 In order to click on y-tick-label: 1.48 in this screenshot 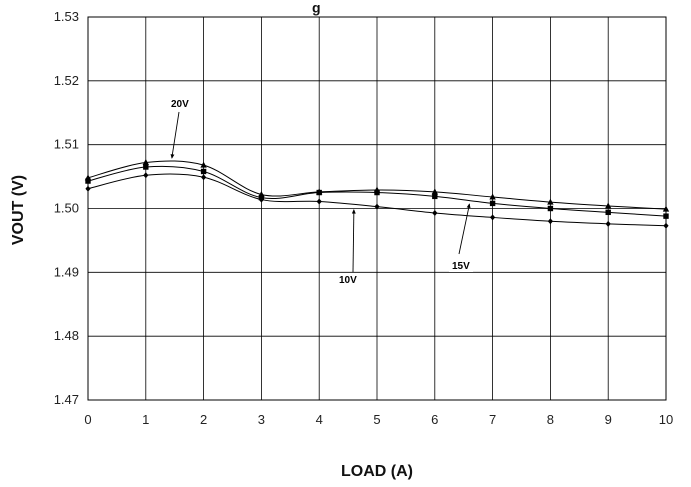, I will do `click(66, 335)`.